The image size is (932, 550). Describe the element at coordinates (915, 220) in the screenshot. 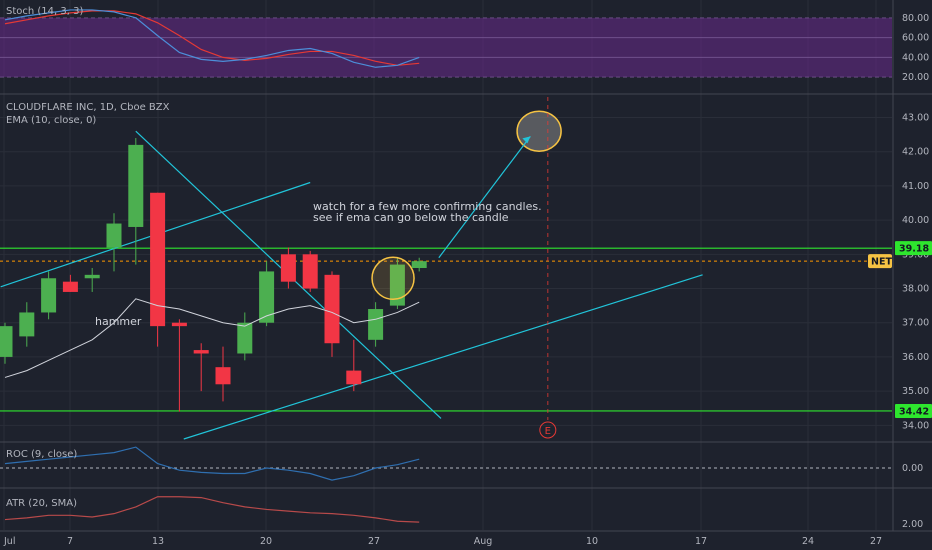

I see `price-tick-label: 40.00` at that location.